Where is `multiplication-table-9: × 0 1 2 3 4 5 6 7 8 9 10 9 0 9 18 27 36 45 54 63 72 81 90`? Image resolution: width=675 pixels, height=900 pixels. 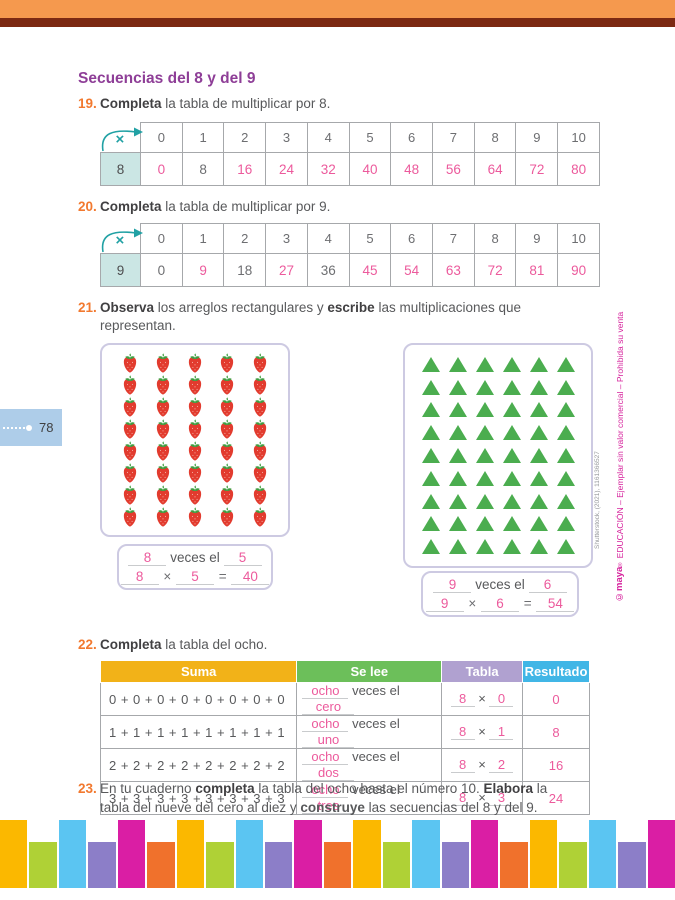 multiplication-table-9: × 0 1 2 3 4 5 6 7 8 9 10 9 0 9 18 27 36 45 54 63 72 81 90 is located at coordinates (350, 255).